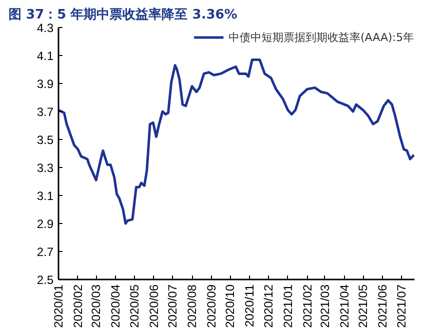 This screenshot has width=436, height=330. What do you see at coordinates (45, 224) in the screenshot?
I see `y-tick-label: 2.9` at bounding box center [45, 224].